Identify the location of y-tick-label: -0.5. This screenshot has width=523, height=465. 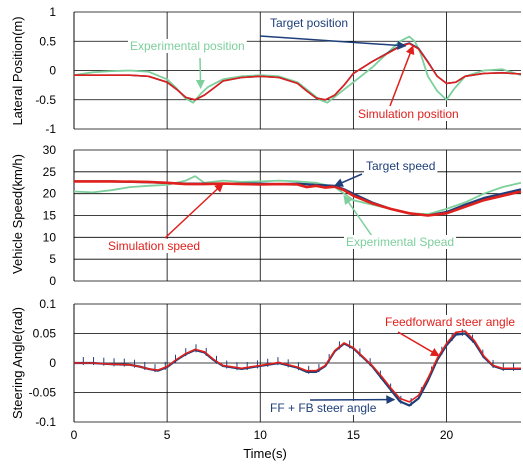
(45, 100).